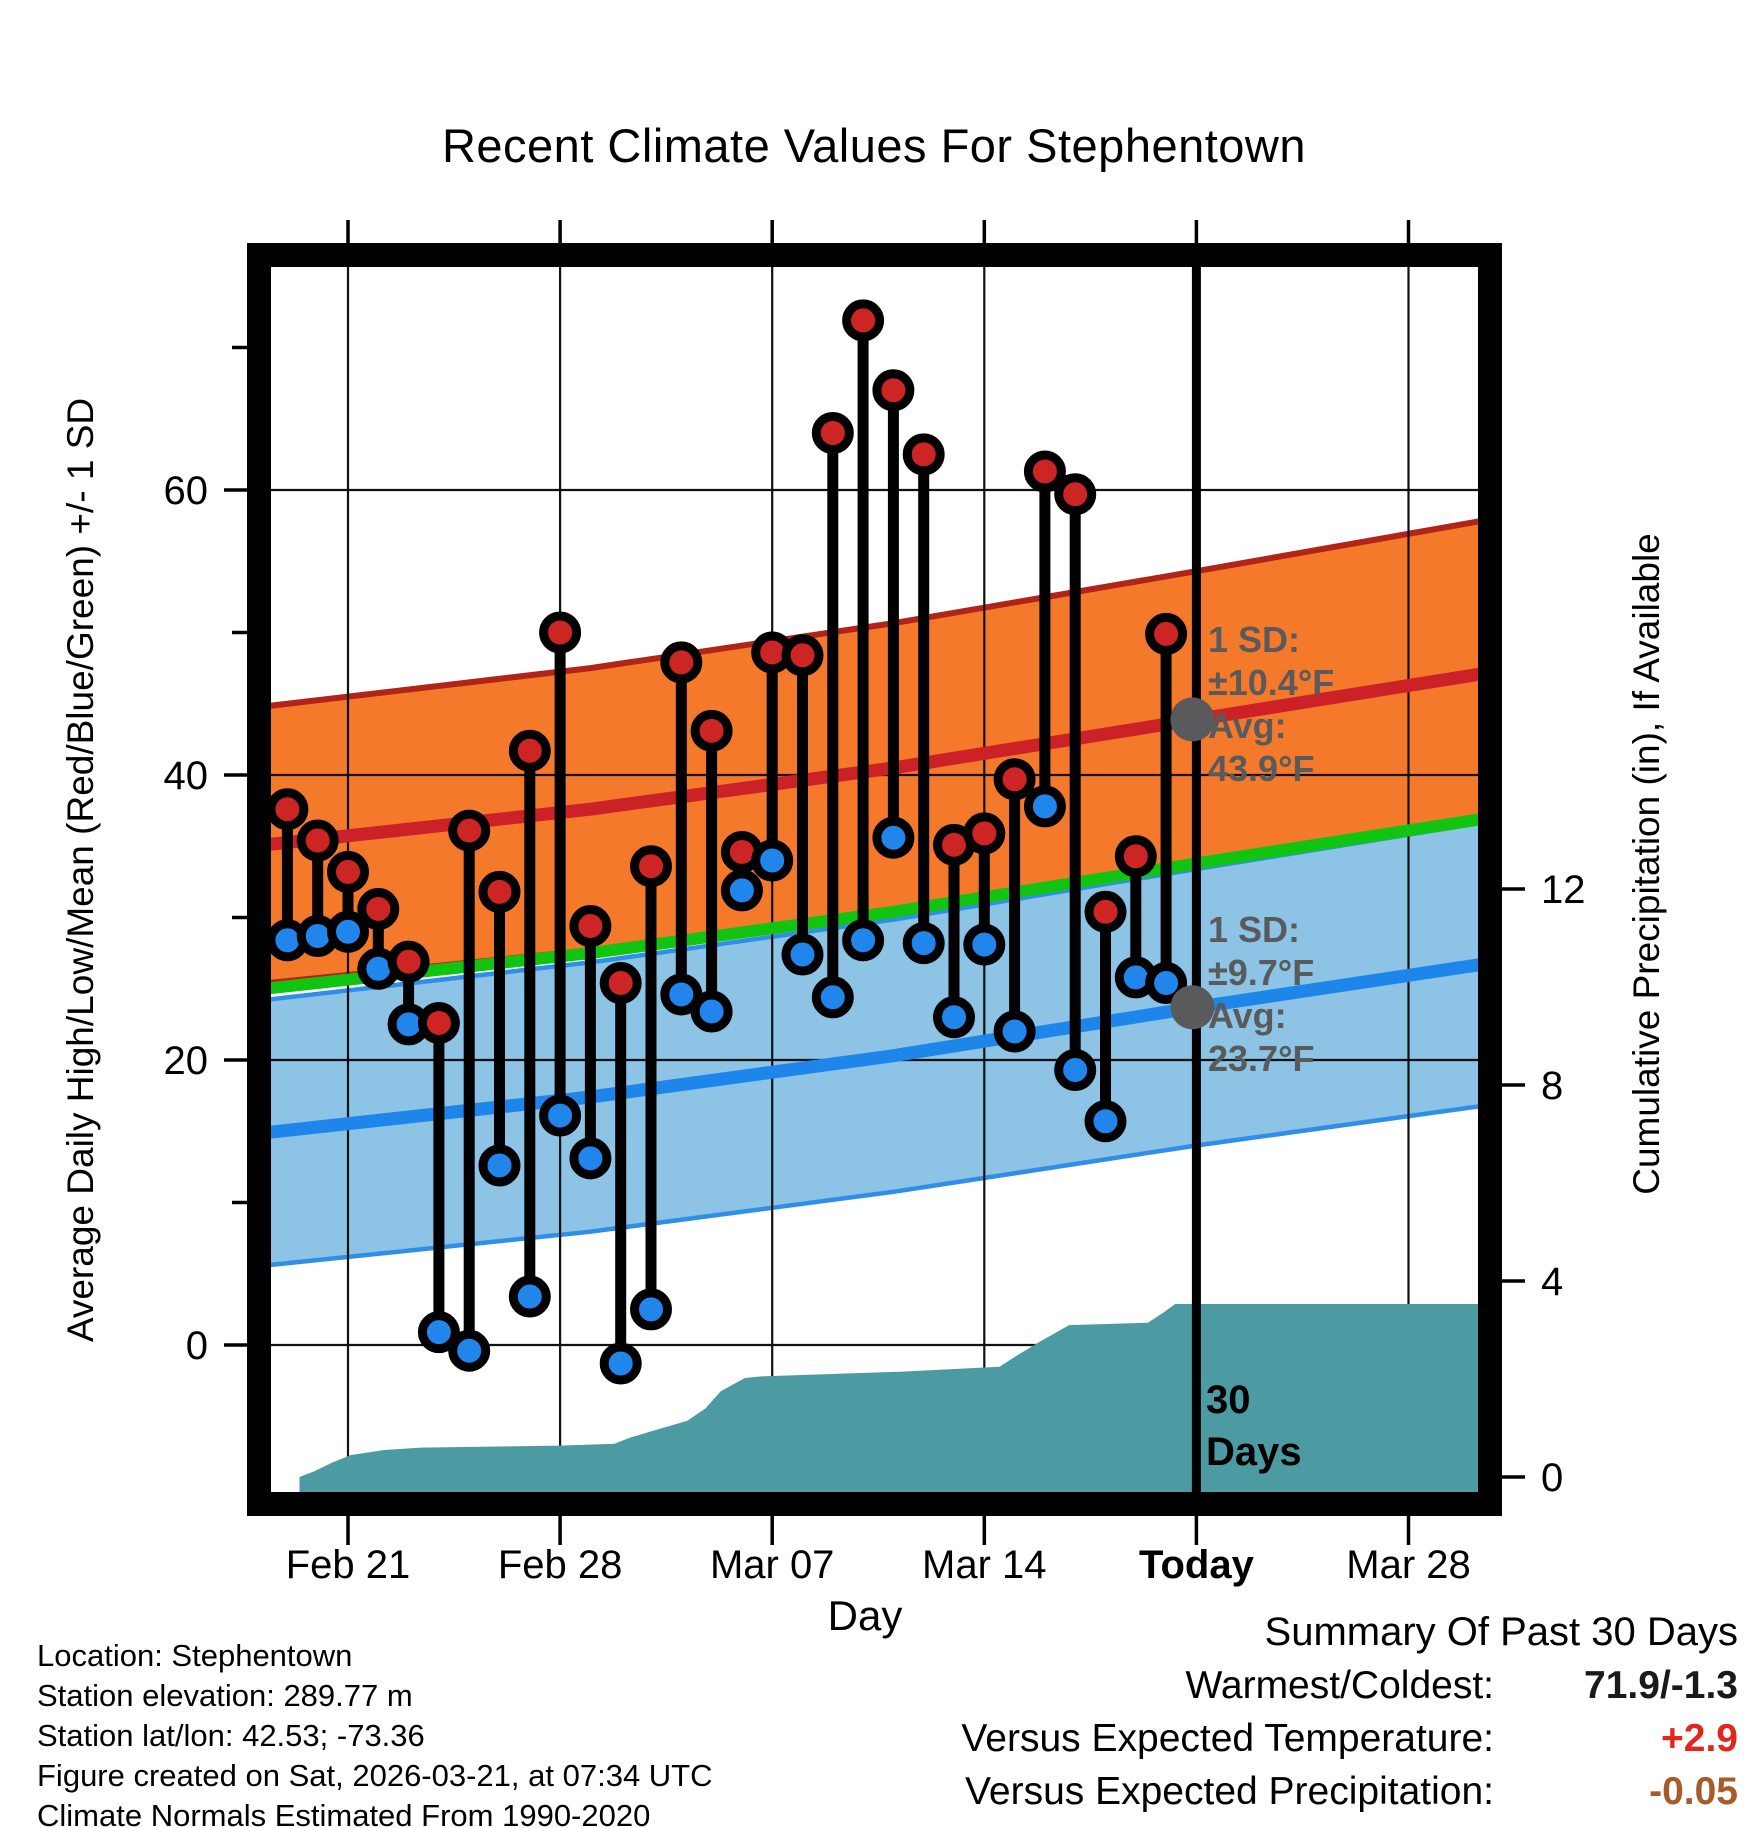 The image size is (1748, 1828). I want to click on chart-title: Recent Climate Values For Stephentown, so click(874, 145).